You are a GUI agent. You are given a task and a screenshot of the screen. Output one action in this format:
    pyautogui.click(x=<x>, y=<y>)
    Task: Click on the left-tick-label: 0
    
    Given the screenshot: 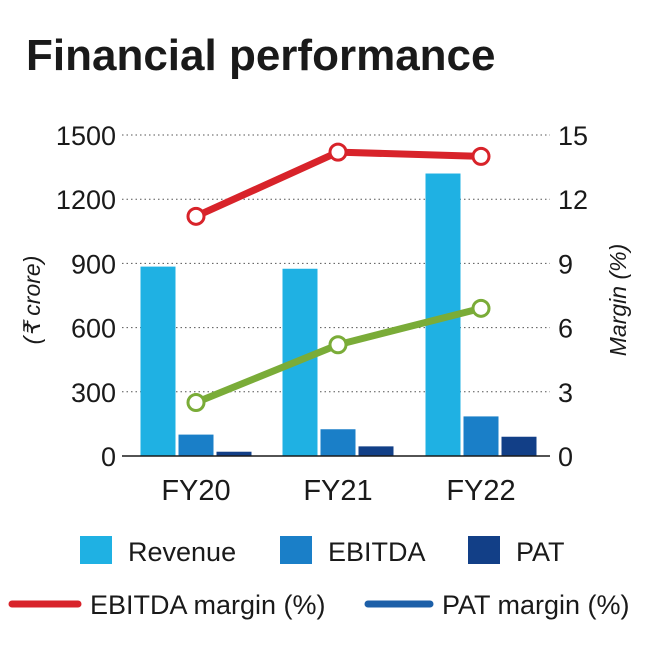 What is the action you would take?
    pyautogui.click(x=108, y=457)
    